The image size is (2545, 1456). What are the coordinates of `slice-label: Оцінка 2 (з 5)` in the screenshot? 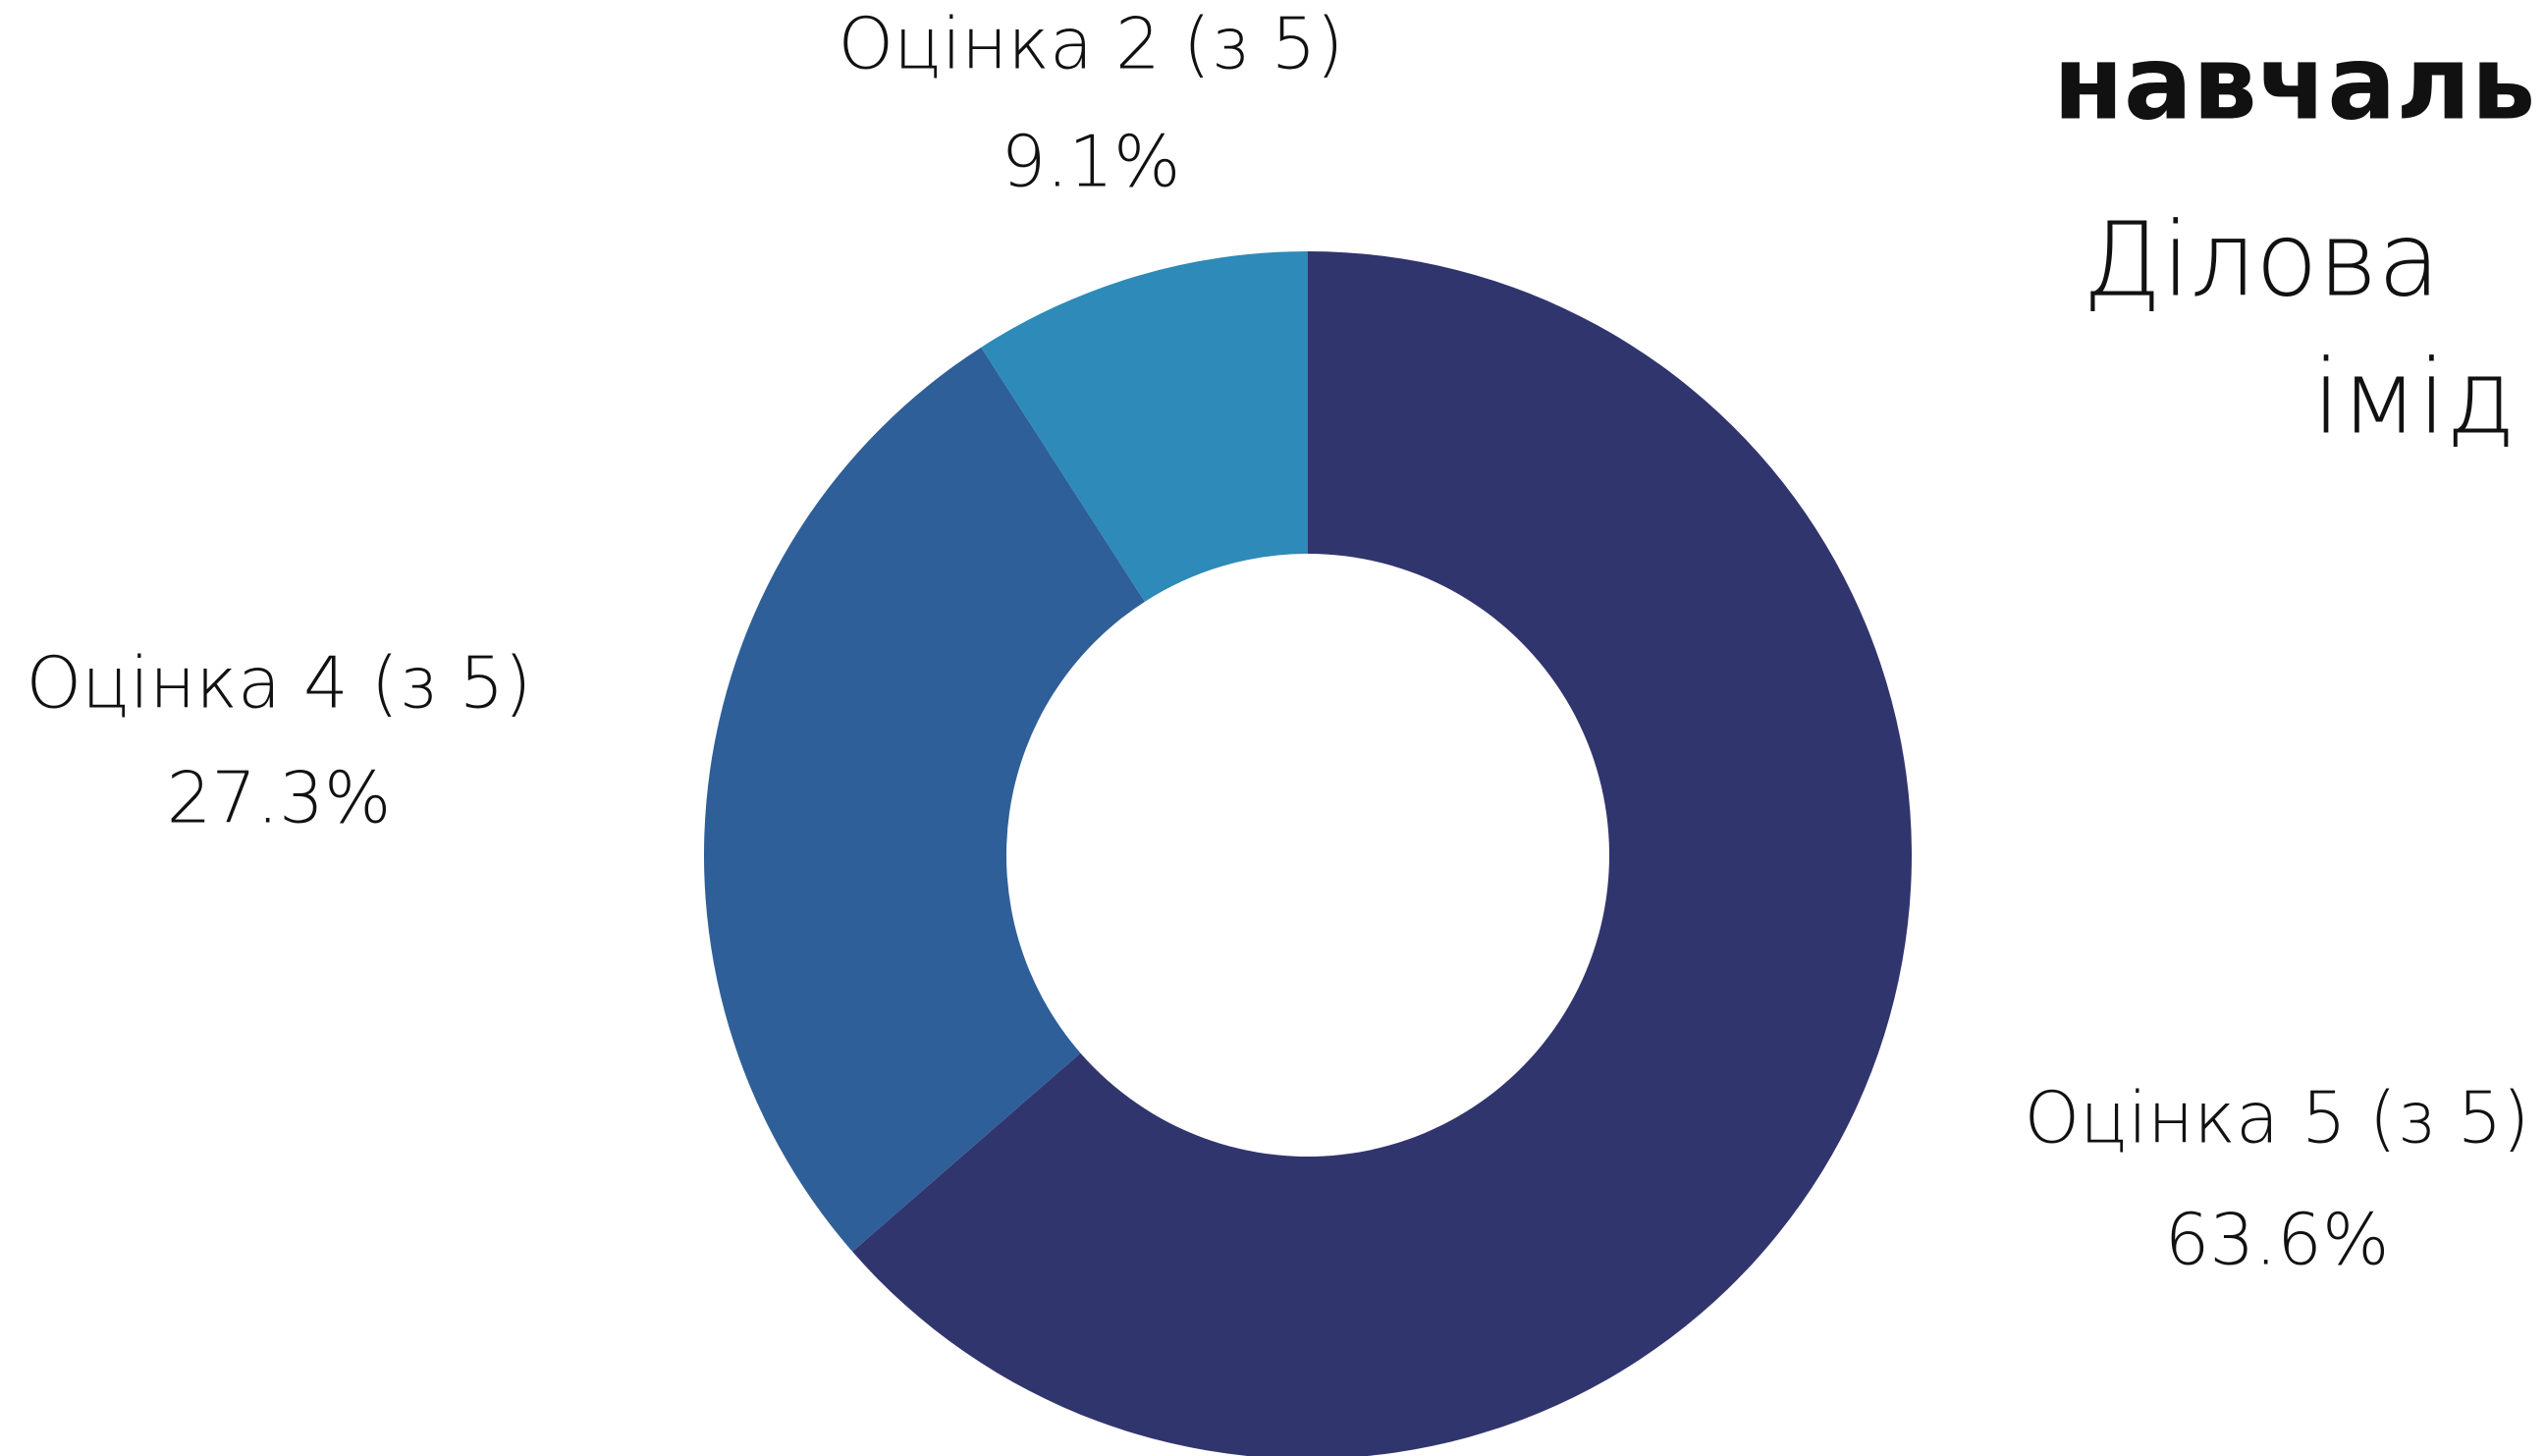 It's located at (1090, 44).